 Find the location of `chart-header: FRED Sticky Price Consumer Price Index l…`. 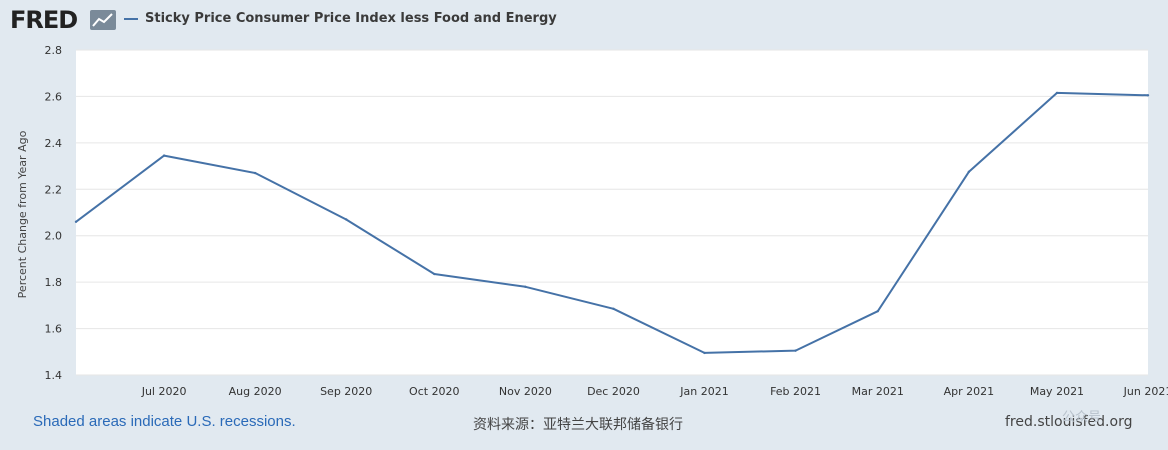

chart-header: FRED Sticky Price Consumer Price Index l… is located at coordinates (584, 20).